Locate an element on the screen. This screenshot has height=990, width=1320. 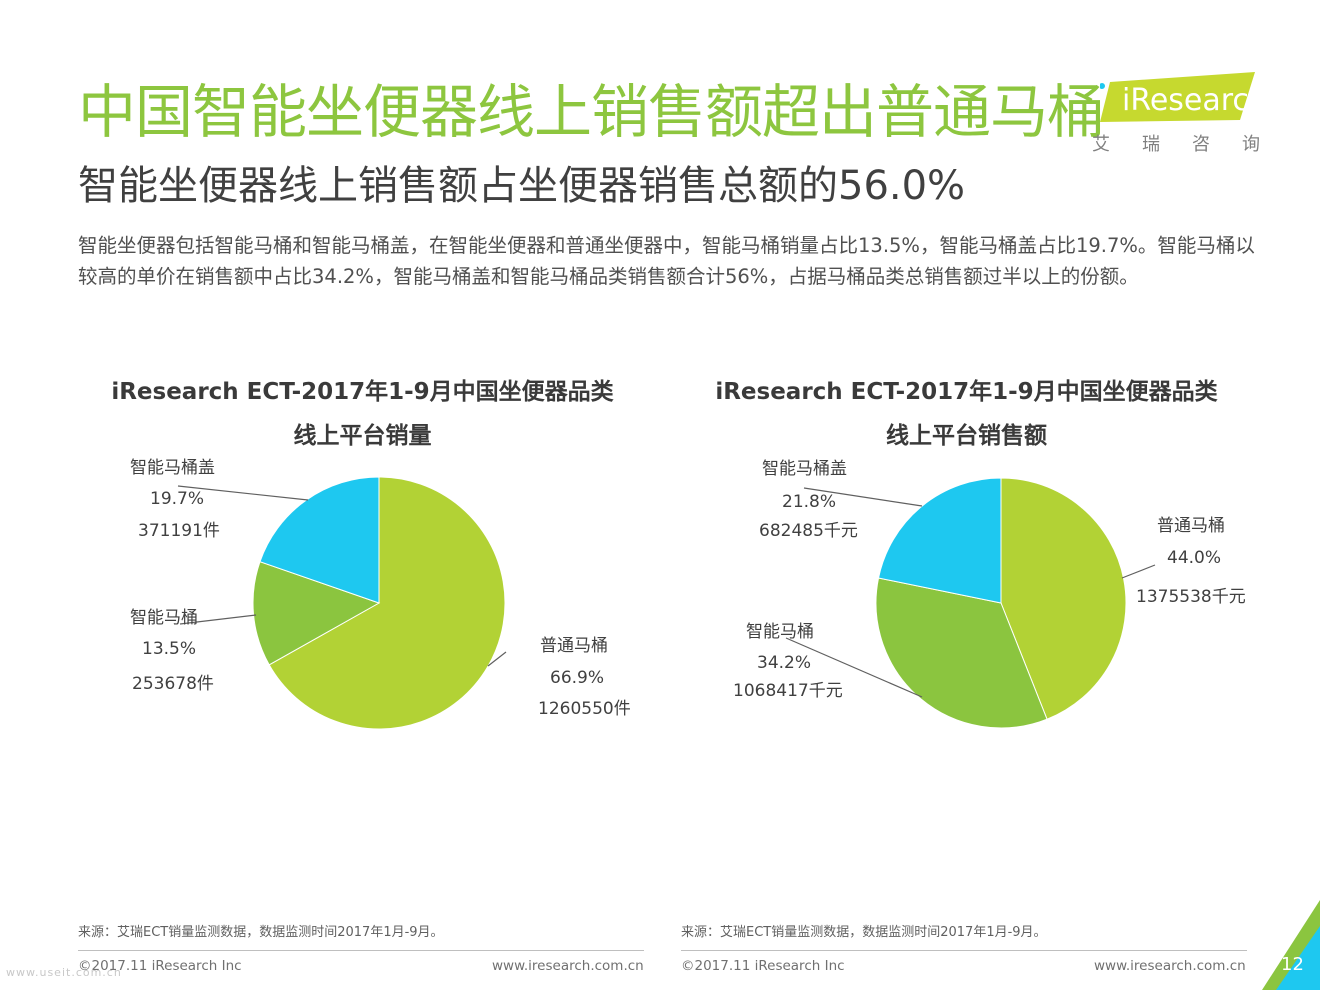
chart1-label-pct-putong: 66.9% is located at coordinates (577, 678).